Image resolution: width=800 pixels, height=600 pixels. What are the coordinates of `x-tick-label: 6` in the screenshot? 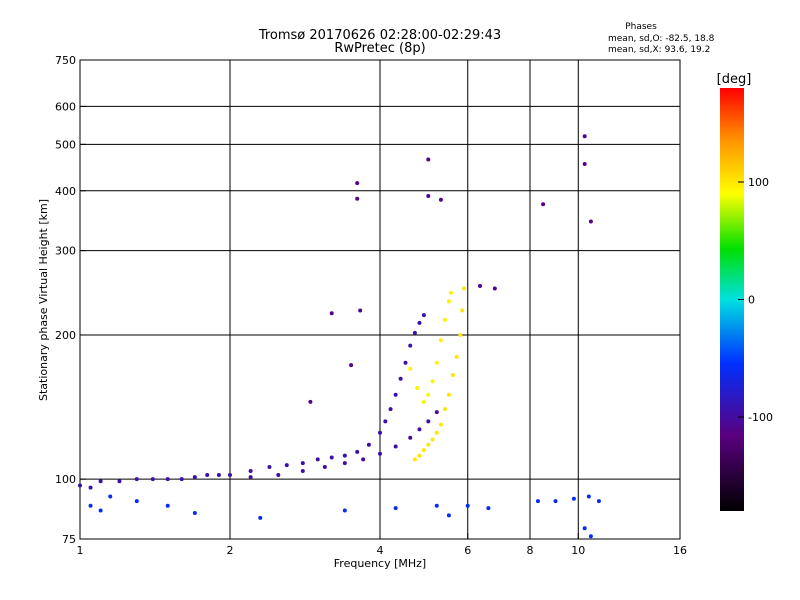 It's located at (467, 550).